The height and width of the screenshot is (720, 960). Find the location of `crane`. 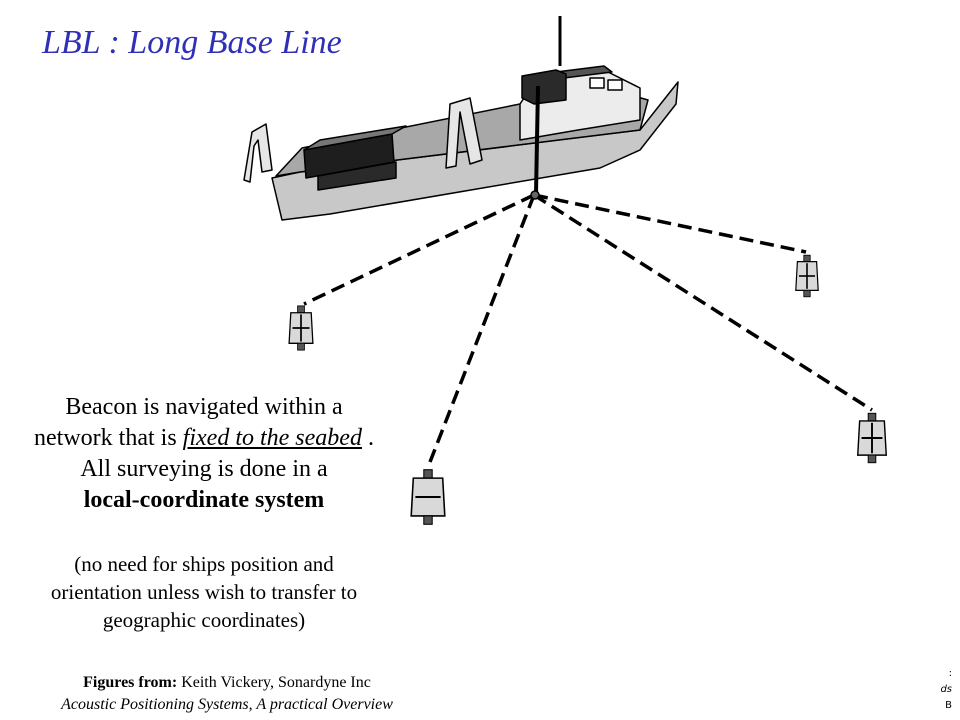

crane is located at coordinates (464, 133).